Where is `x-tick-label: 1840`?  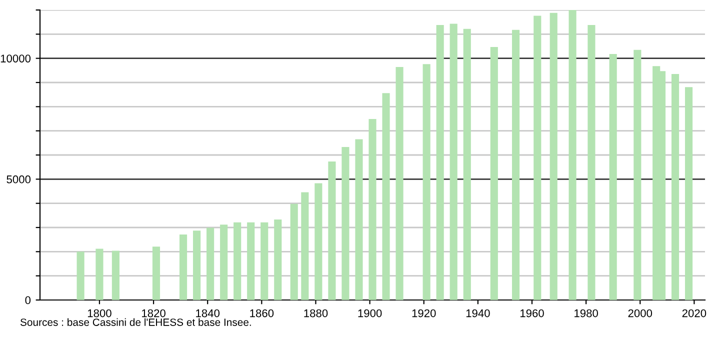
x-tick-label: 1840 is located at coordinates (208, 313).